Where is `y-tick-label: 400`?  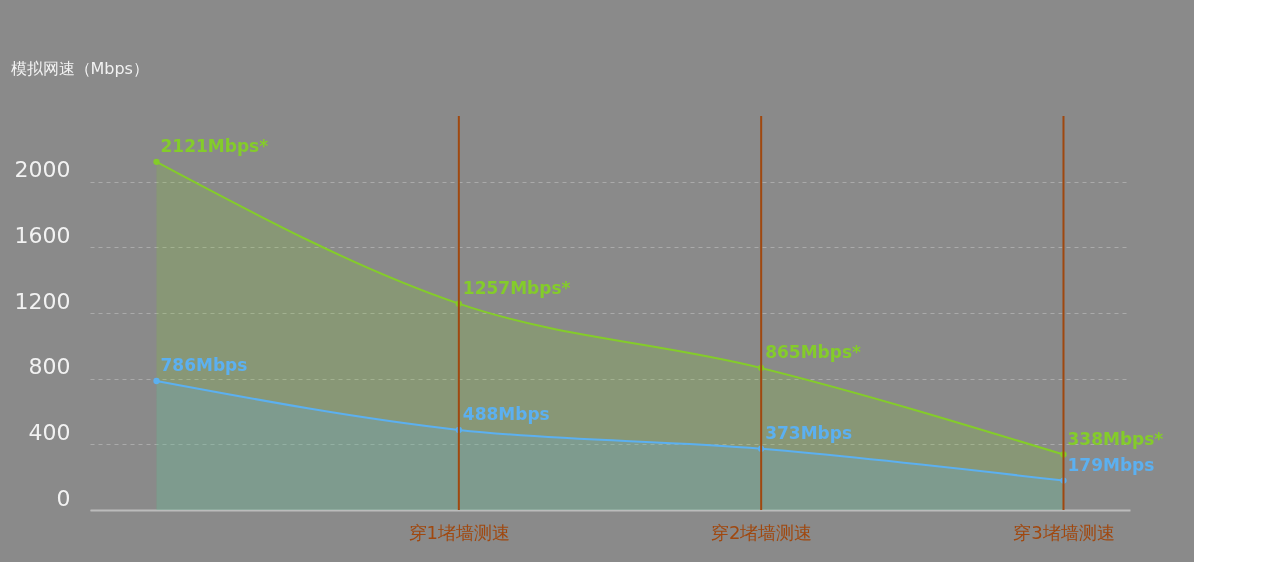 y-tick-label: 400 is located at coordinates (49, 432).